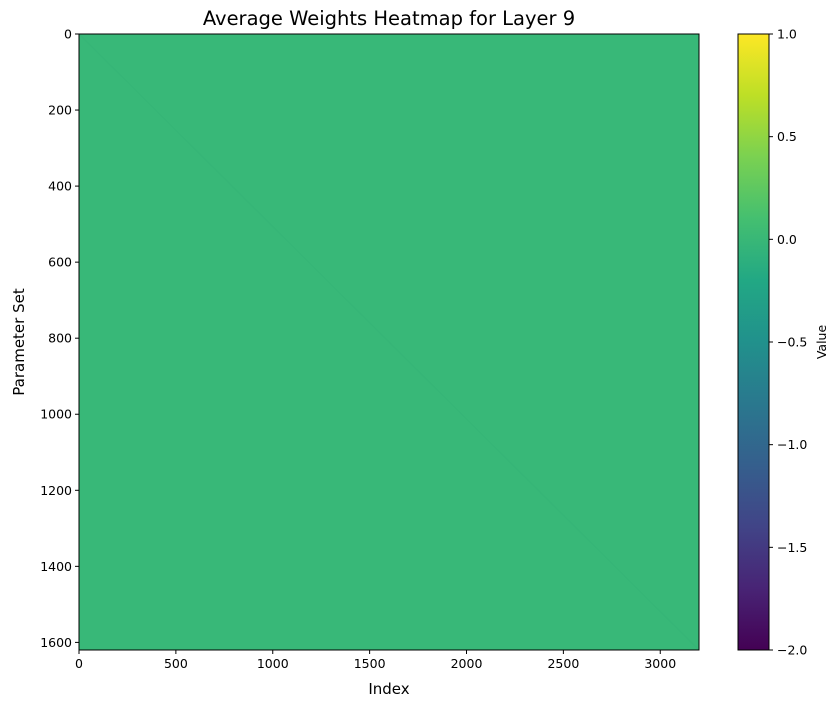 The height and width of the screenshot is (707, 840). Describe the element at coordinates (79, 663) in the screenshot. I see `x-tick-label: 0` at that location.